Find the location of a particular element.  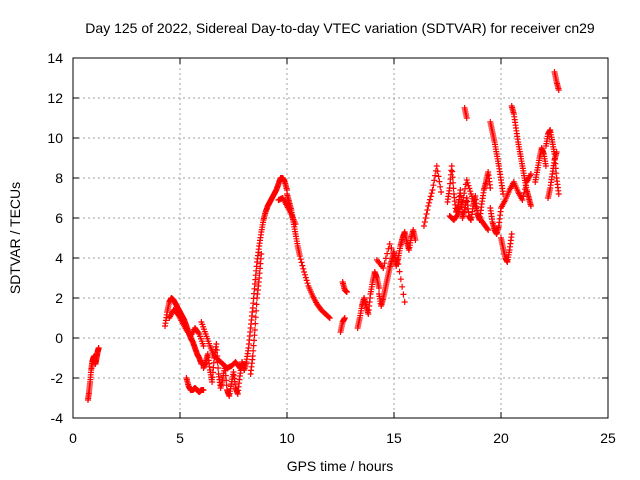

x-axis-label: GPS time / hours is located at coordinates (340, 466).